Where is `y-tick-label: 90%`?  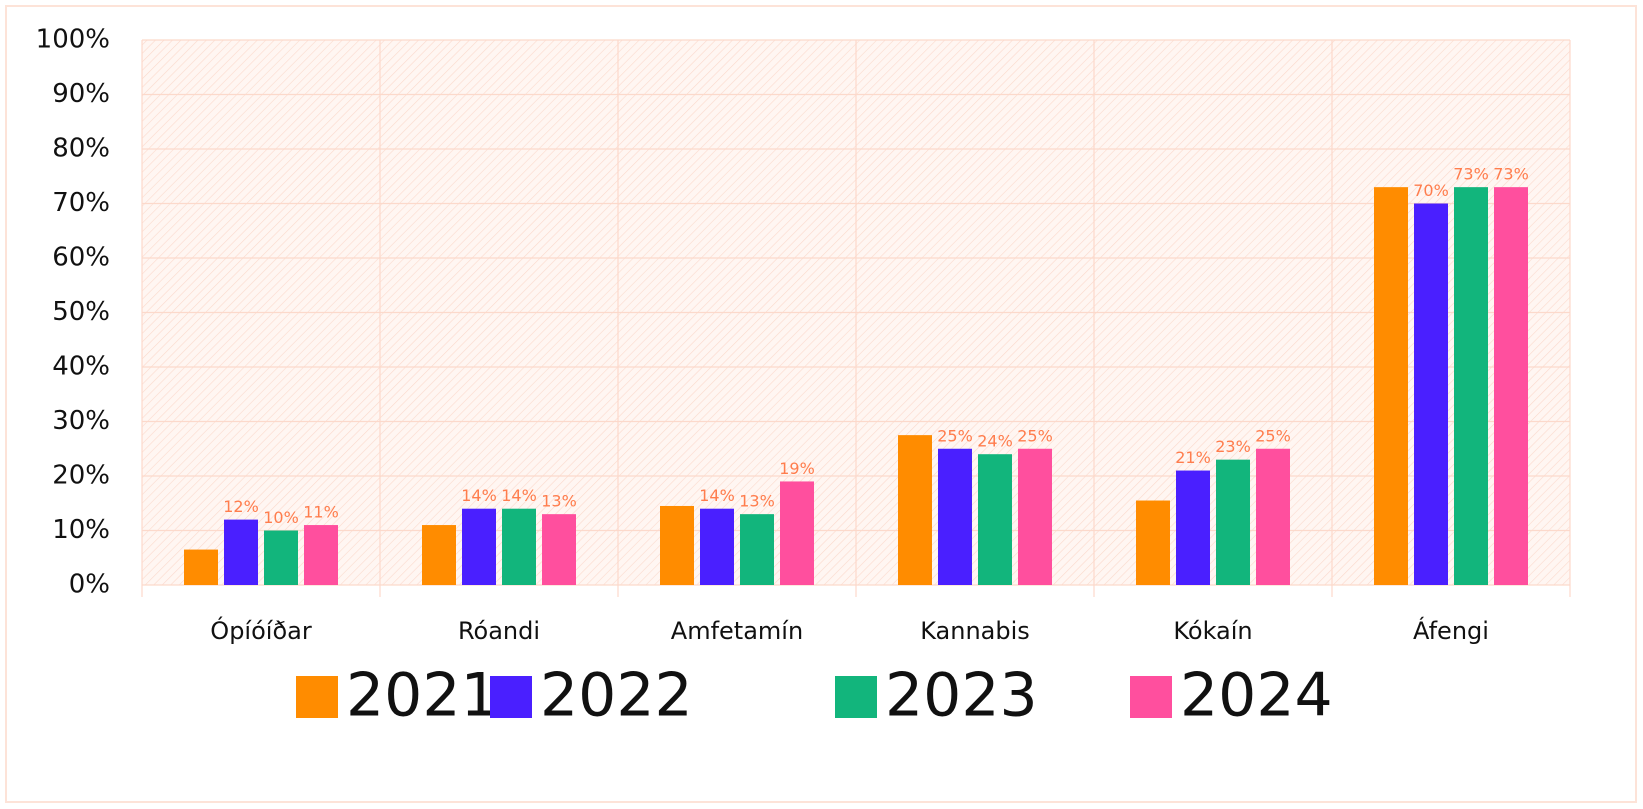 y-tick-label: 90% is located at coordinates (81, 94).